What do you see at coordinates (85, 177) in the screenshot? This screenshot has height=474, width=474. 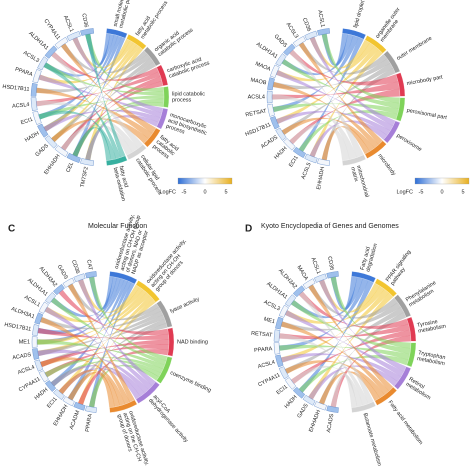 I see `gene-label: TM7SF2` at bounding box center [85, 177].